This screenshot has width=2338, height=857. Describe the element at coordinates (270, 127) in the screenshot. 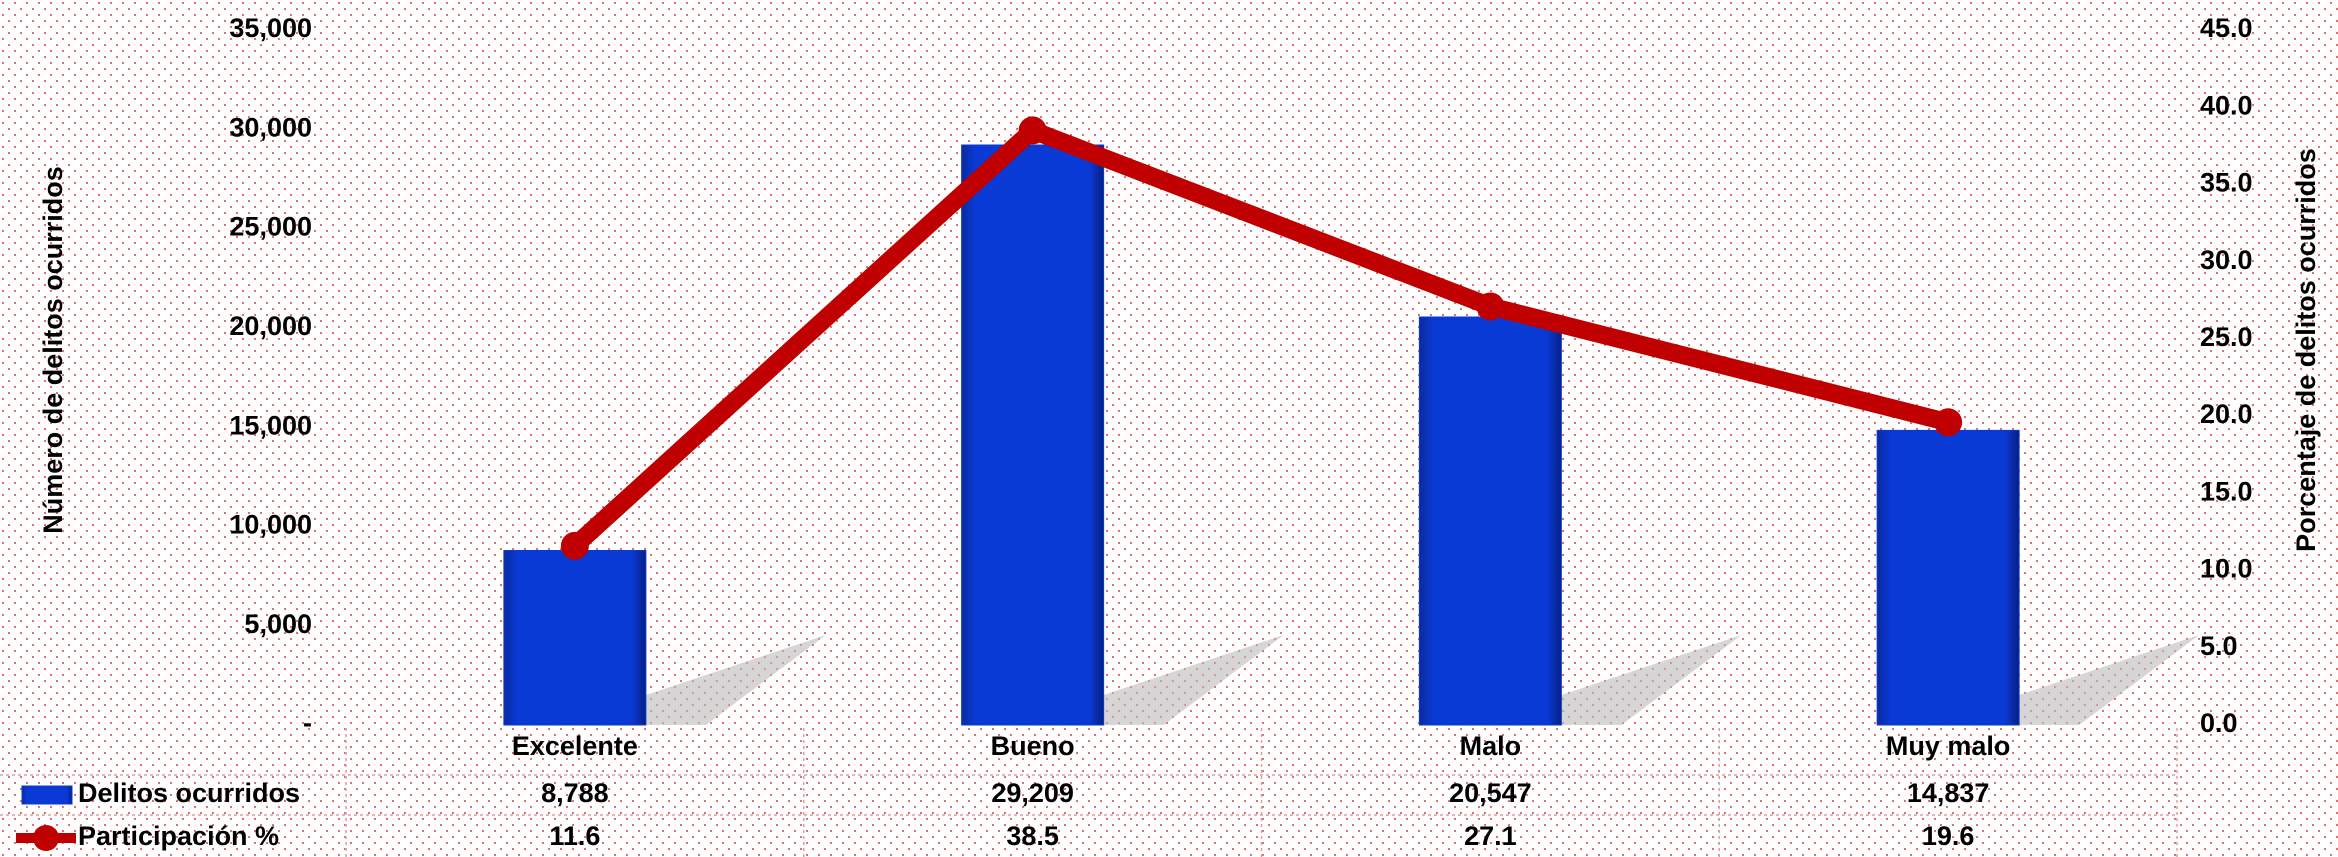

I see `y-tick-label: 30,000` at that location.